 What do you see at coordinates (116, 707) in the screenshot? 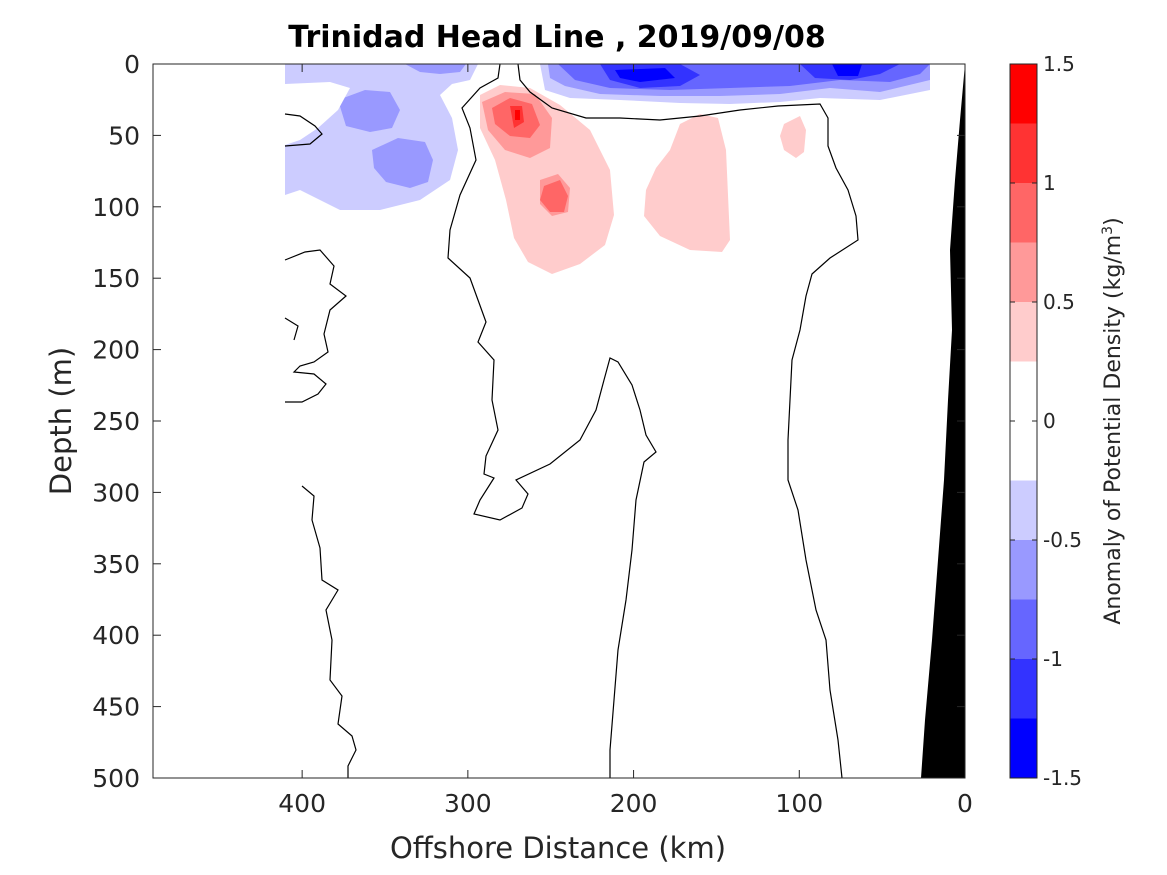
I see `y-tick-label: 450` at bounding box center [116, 707].